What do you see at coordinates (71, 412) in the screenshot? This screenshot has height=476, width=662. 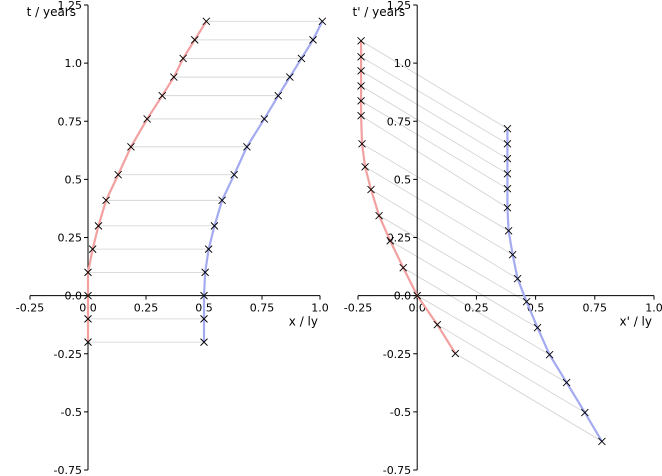 I see `y-tick-label: -0.5` at bounding box center [71, 412].